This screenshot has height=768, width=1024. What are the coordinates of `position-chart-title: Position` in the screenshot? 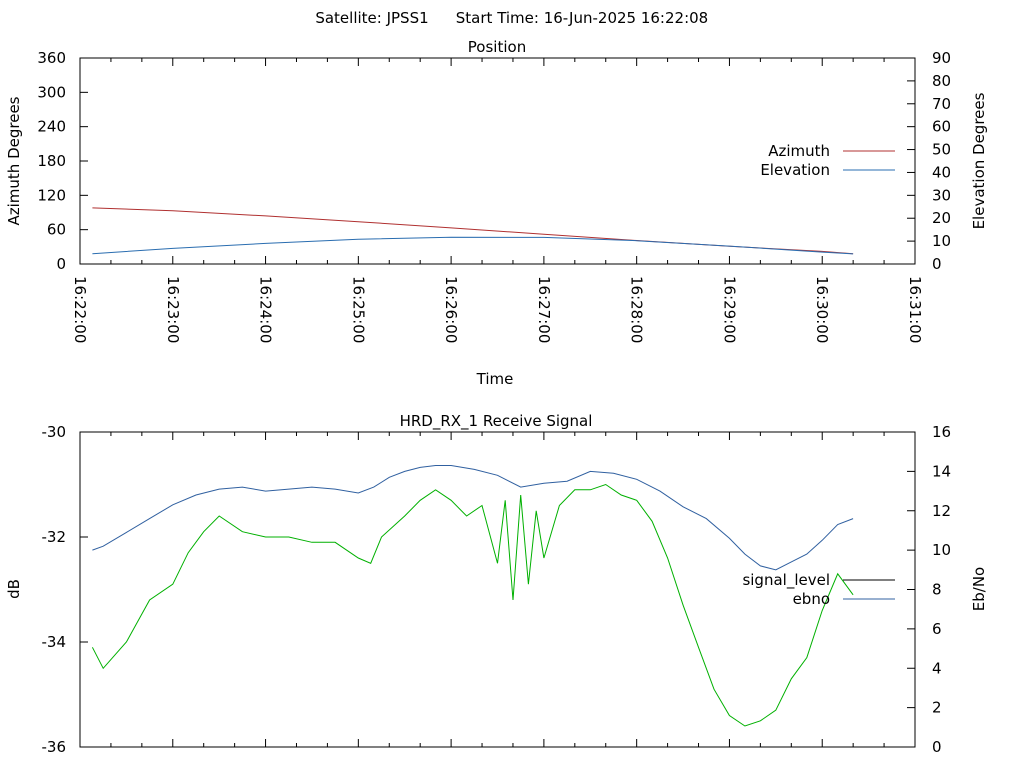 It's located at (497, 47).